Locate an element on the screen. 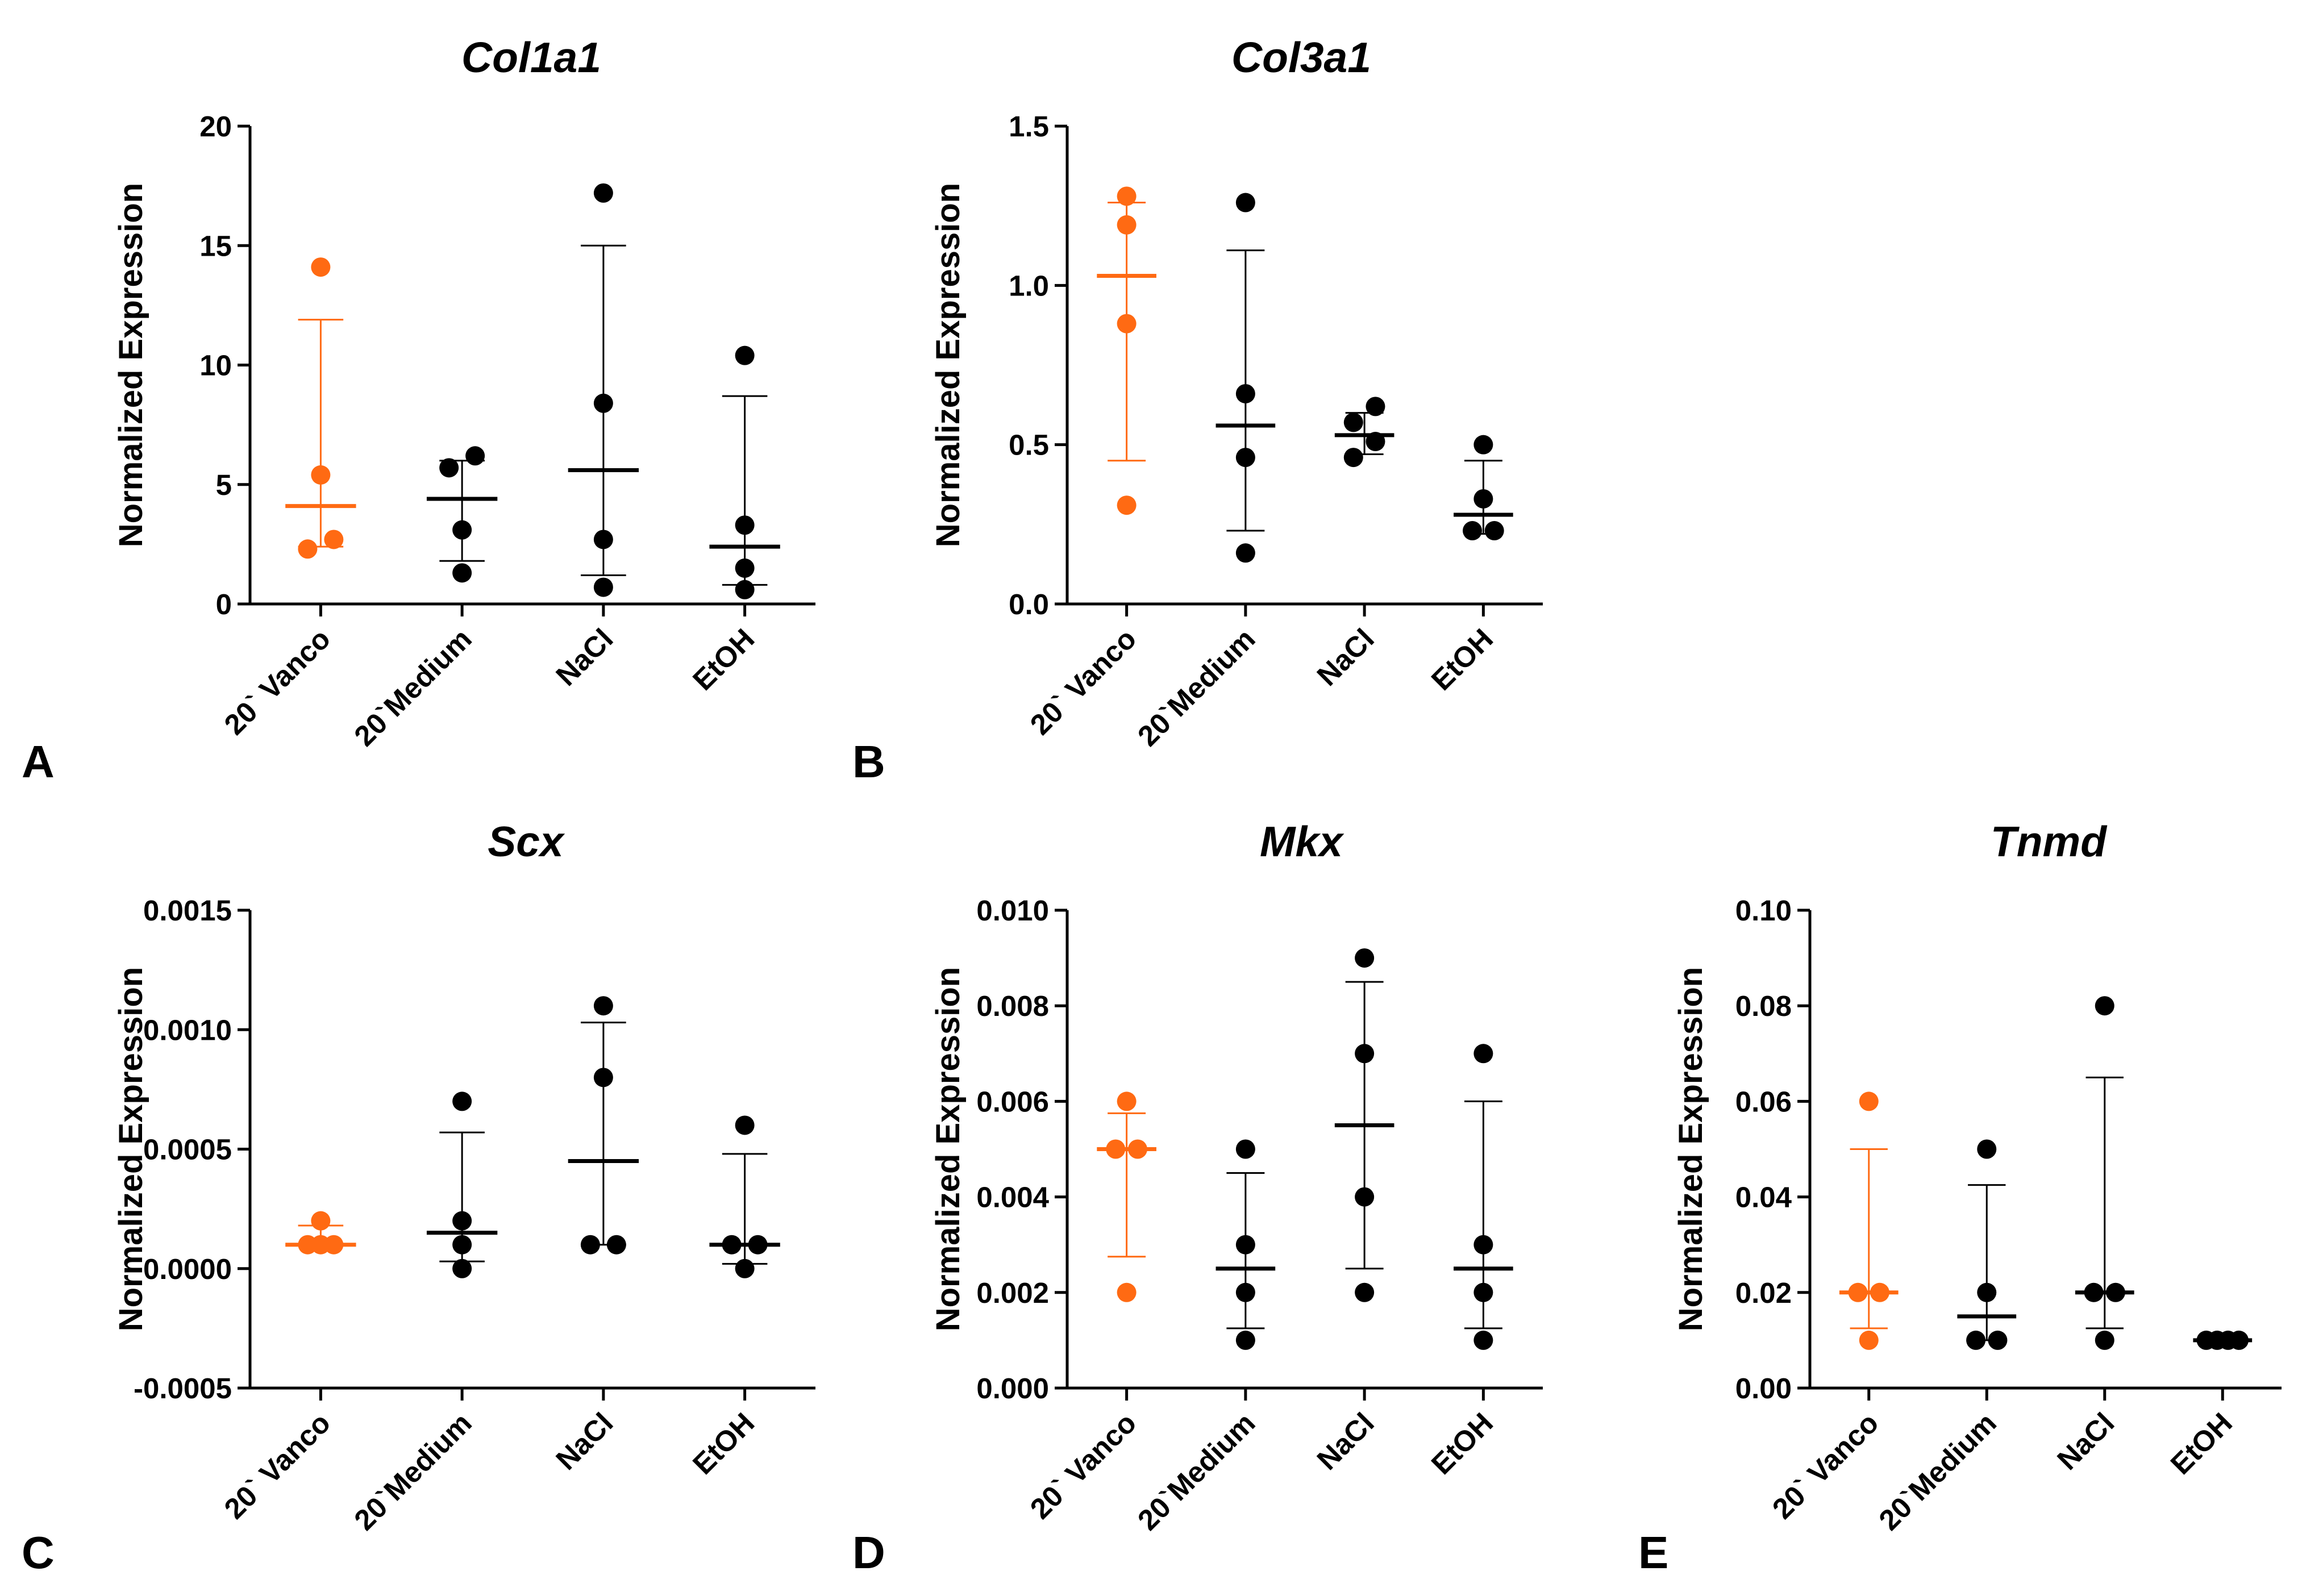  y-tick-label: 0.0015 is located at coordinates (188, 910).